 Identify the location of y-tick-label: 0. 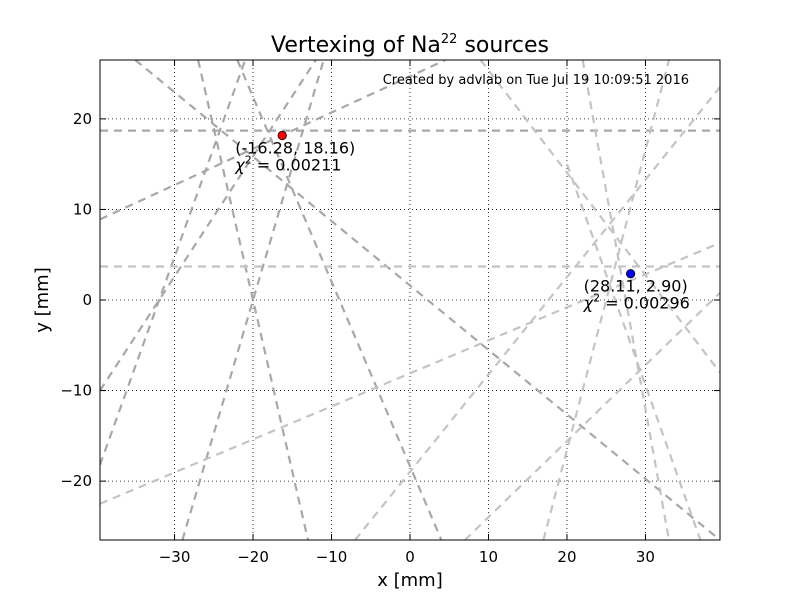
(87, 300).